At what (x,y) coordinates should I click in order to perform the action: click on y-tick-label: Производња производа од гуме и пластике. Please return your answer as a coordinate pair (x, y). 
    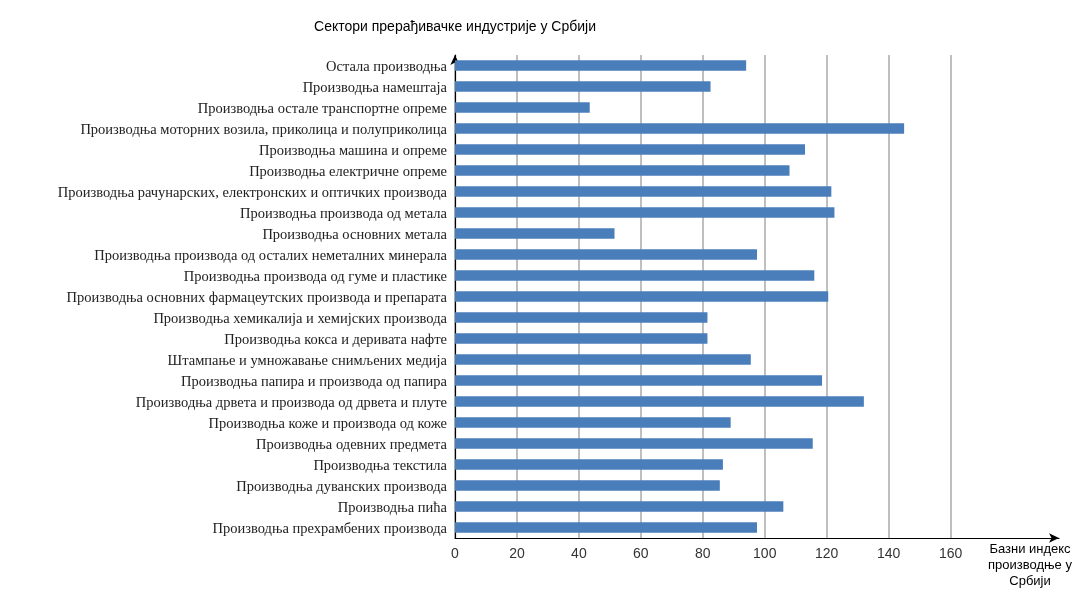
    Looking at the image, I should click on (315, 275).